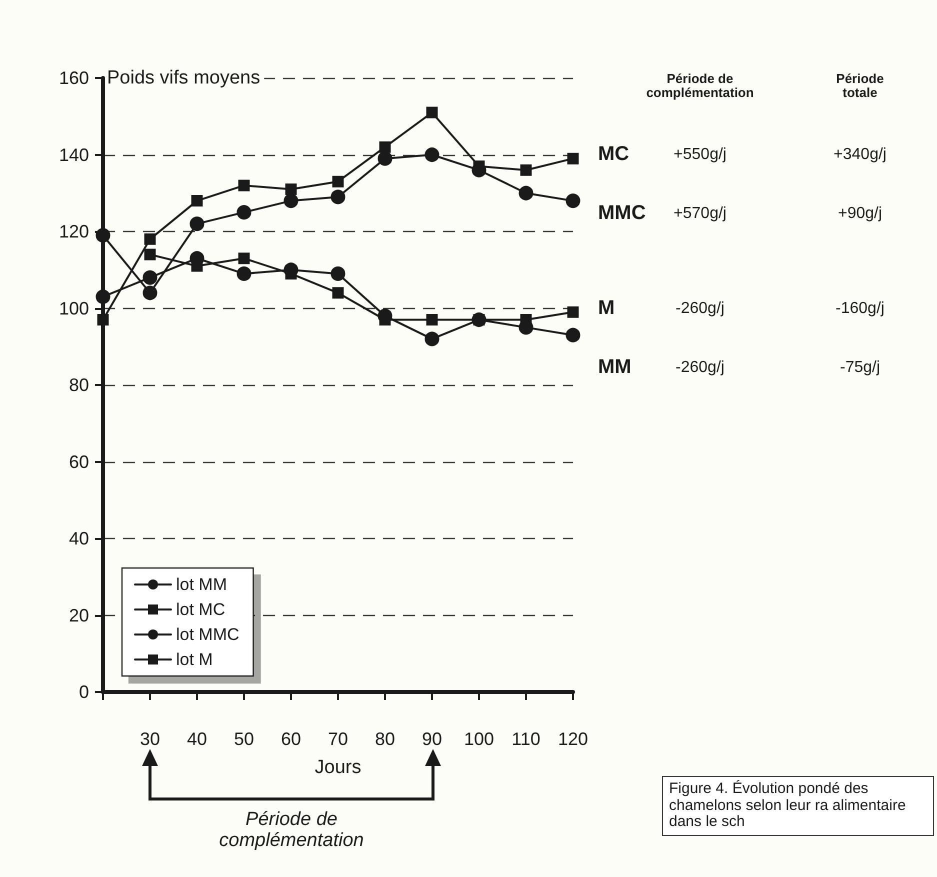 This screenshot has height=877, width=937. Describe the element at coordinates (78, 462) in the screenshot. I see `y-tick-label: 60` at that location.